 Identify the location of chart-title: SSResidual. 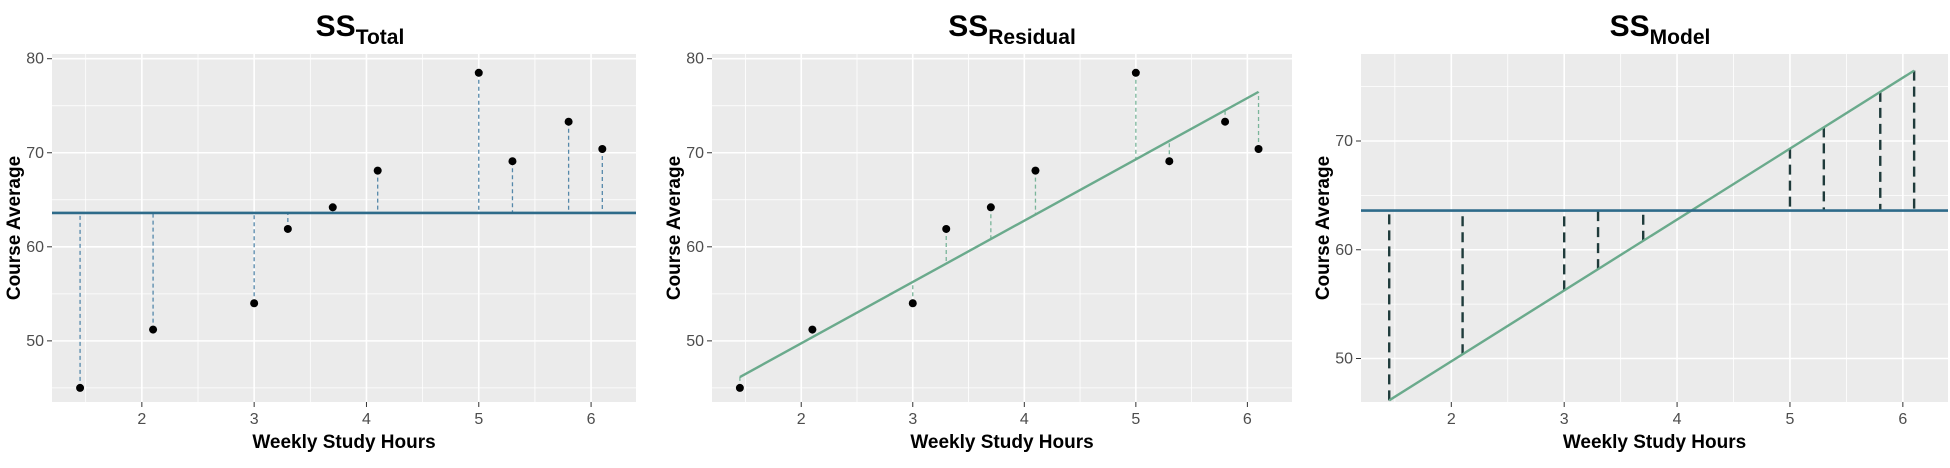
(1012, 29).